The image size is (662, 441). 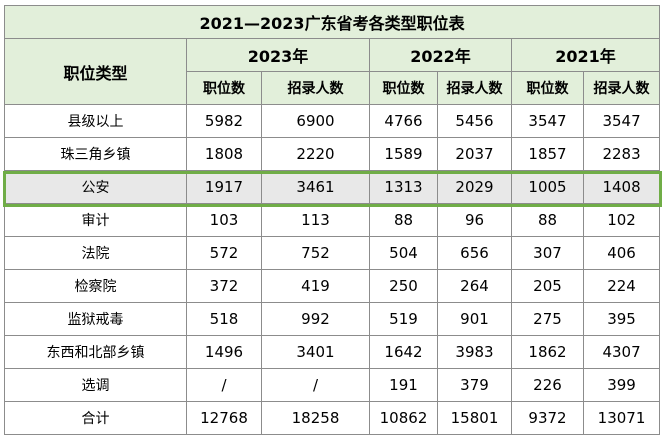 I want to click on year-header-2021: 2021年, so click(x=585, y=55).